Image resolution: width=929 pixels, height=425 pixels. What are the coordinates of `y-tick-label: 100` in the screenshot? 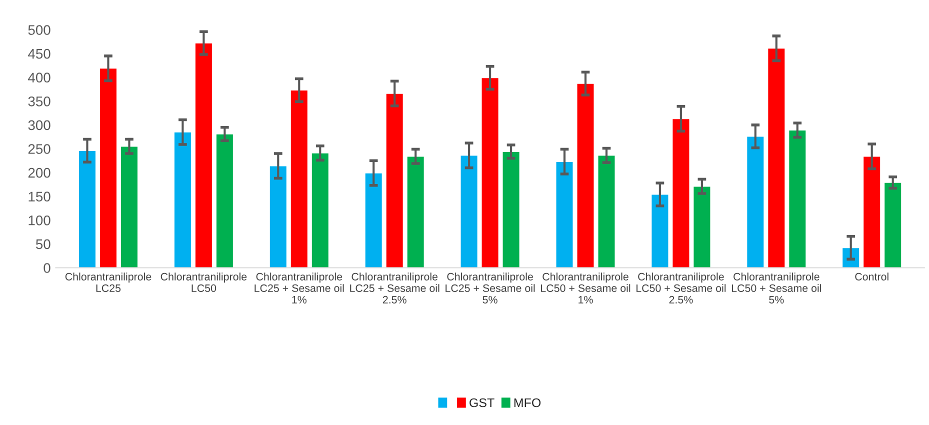 It's located at (39, 220).